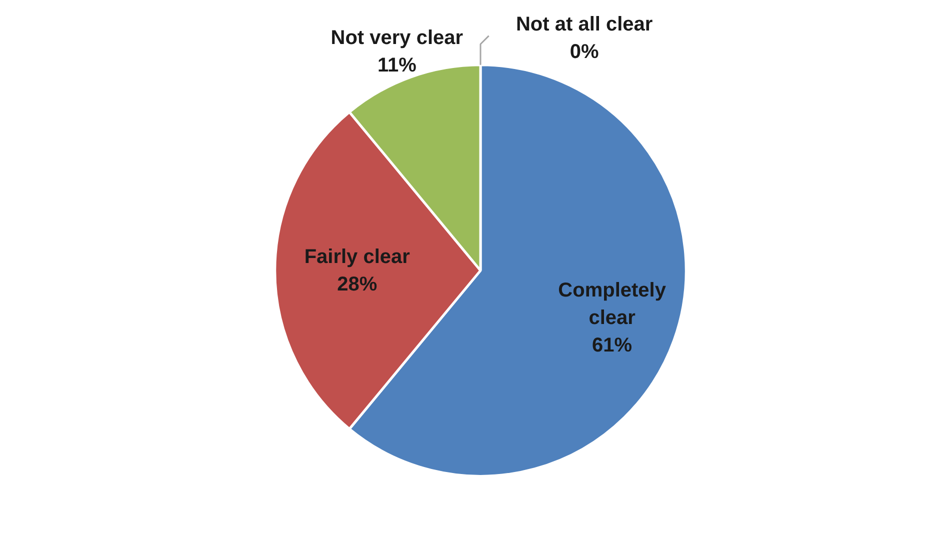 This screenshot has width=943, height=540. What do you see at coordinates (357, 257) in the screenshot?
I see `slice-label: Fairly clear` at bounding box center [357, 257].